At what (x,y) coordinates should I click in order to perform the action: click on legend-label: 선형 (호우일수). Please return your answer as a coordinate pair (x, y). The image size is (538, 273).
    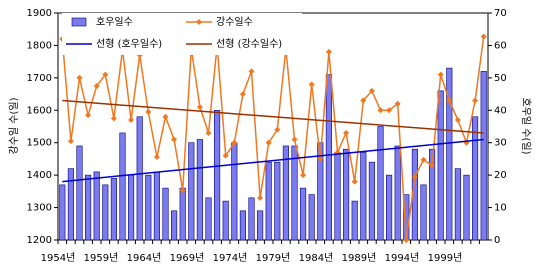
    Looking at the image, I should click on (129, 44).